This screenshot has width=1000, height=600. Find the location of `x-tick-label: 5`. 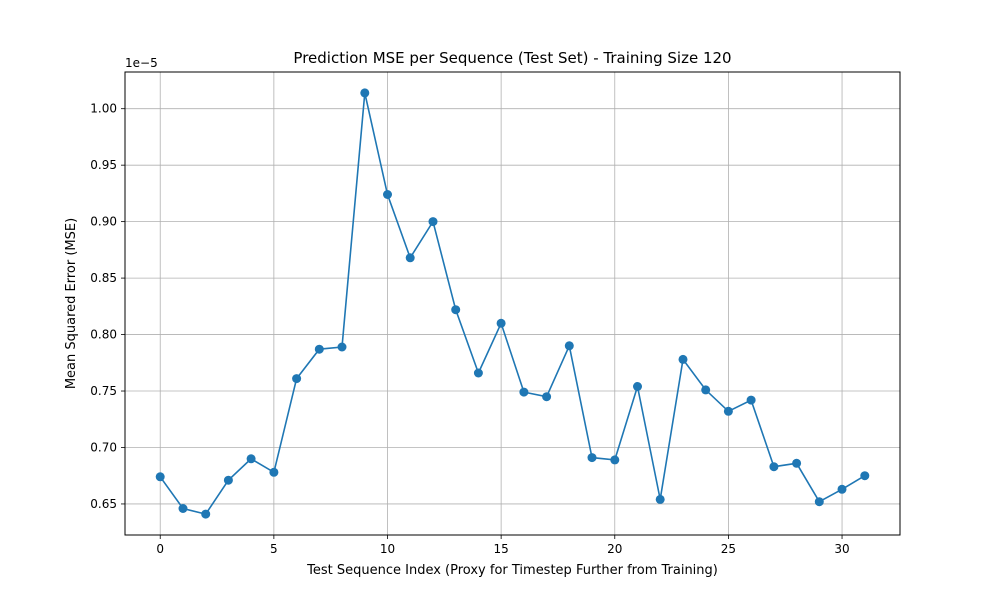

x-tick-label: 5 is located at coordinates (274, 549).